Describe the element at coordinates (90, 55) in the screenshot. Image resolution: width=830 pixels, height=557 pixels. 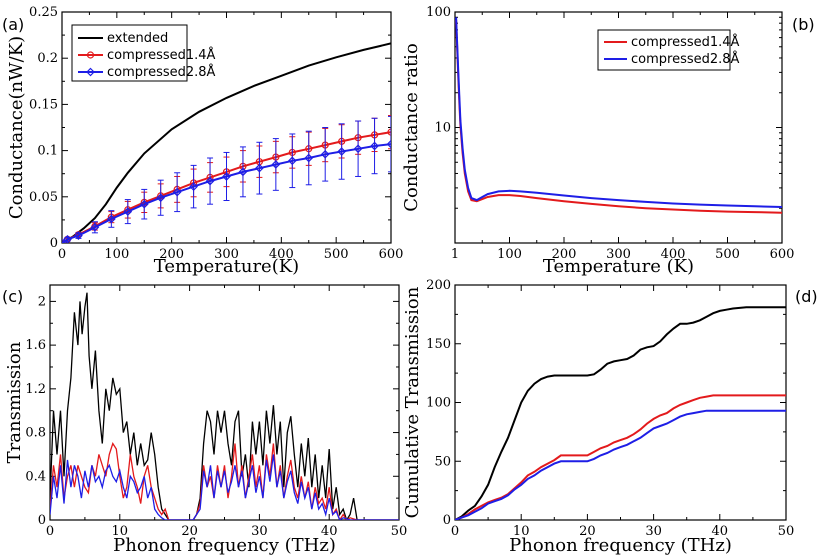
I see `legend-marker` at that location.